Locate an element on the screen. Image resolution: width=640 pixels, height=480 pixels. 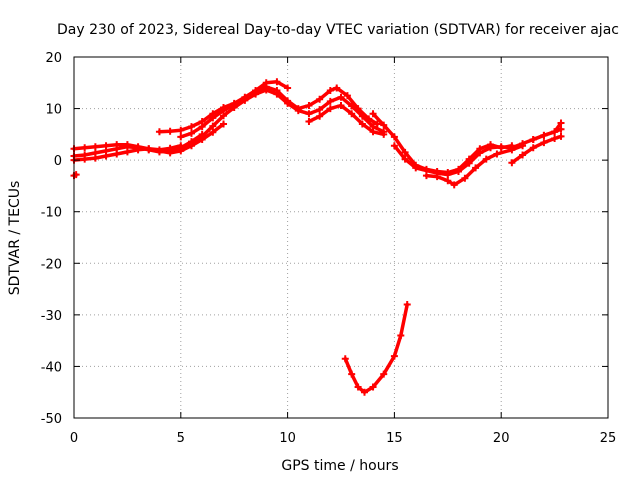
x-tick-label: 5 is located at coordinates (181, 438).